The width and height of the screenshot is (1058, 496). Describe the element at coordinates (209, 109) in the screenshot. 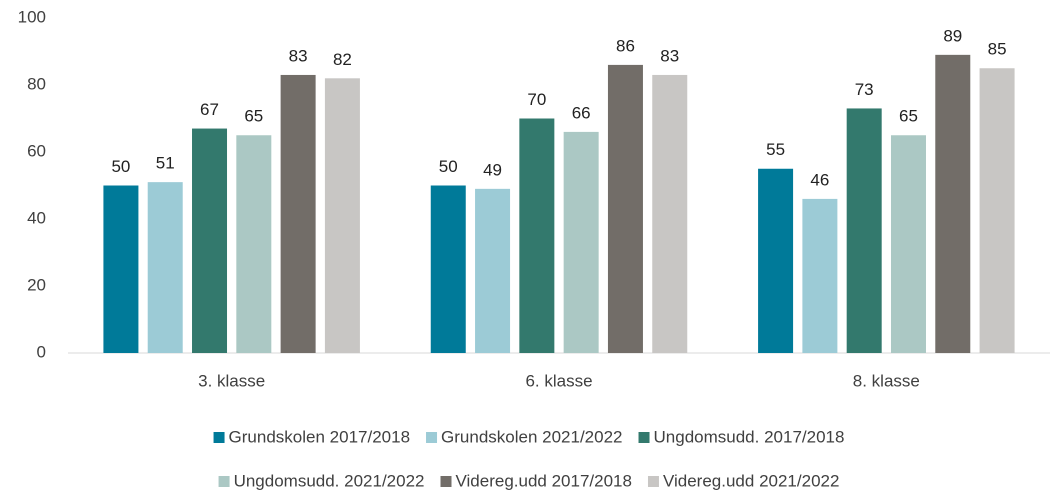

I see `data-label: 67` at that location.